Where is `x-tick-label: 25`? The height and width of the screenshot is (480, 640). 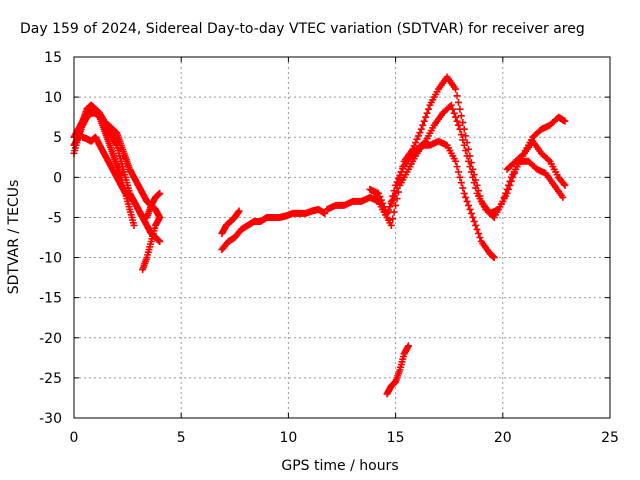 x-tick-label: 25 is located at coordinates (610, 438).